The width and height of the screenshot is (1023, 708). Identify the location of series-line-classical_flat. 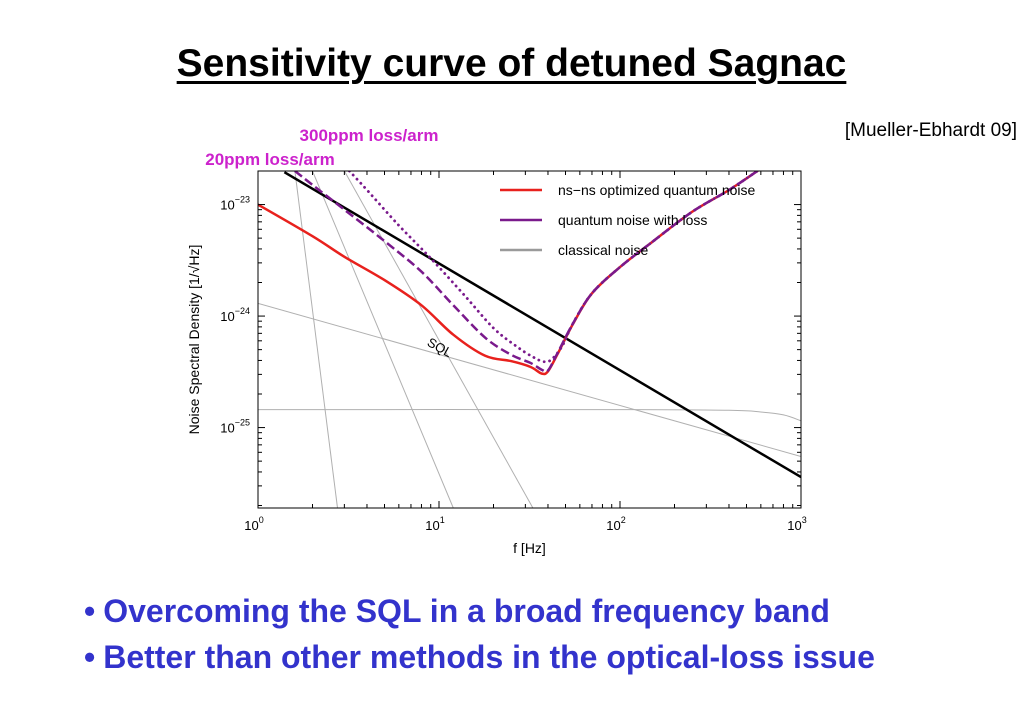
(529, 415).